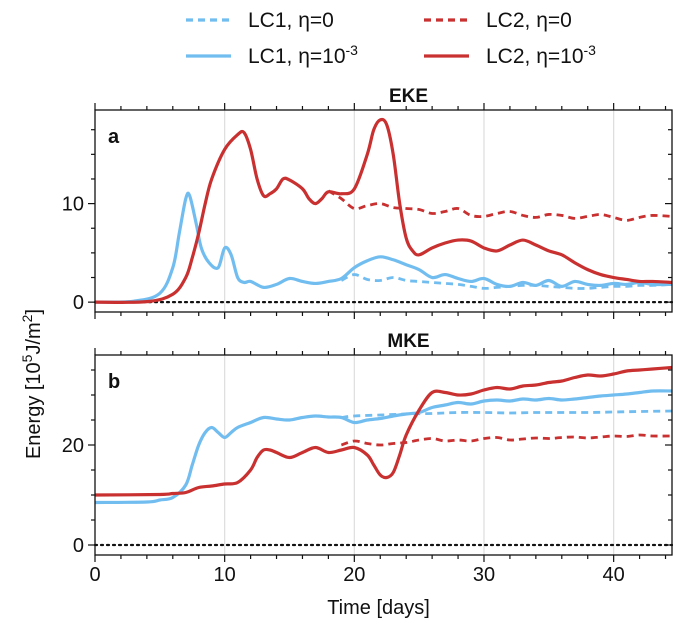 This screenshot has height=626, width=673. Describe the element at coordinates (114, 137) in the screenshot. I see `panel-a-letter: a` at that location.